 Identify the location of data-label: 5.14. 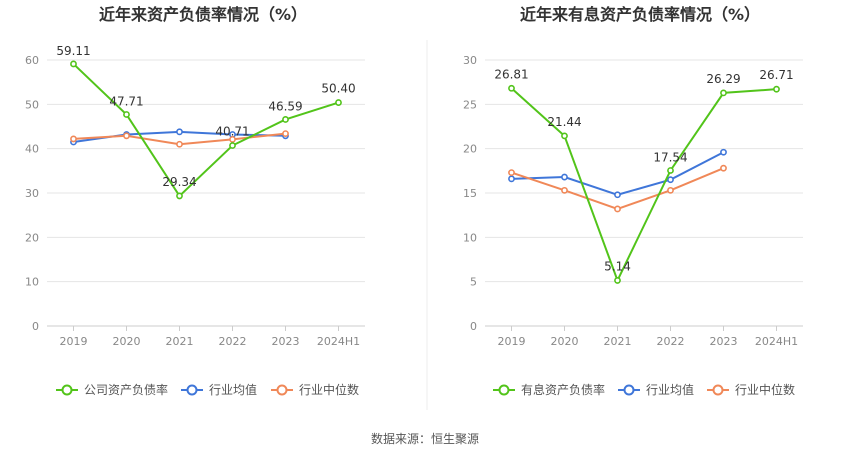
(617, 266).